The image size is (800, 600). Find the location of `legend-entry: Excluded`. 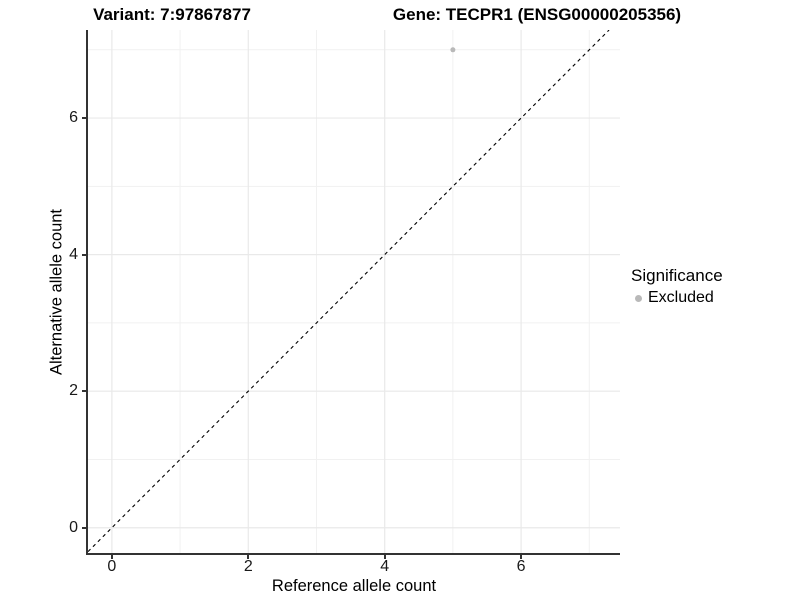

legend-entry: Excluded is located at coordinates (677, 298).